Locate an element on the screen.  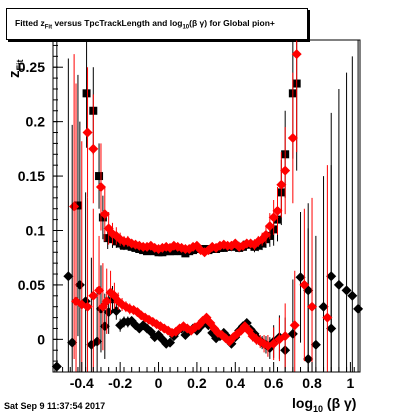
title-middle: versus TpcTrackLength and log is located at coordinates (117, 23).